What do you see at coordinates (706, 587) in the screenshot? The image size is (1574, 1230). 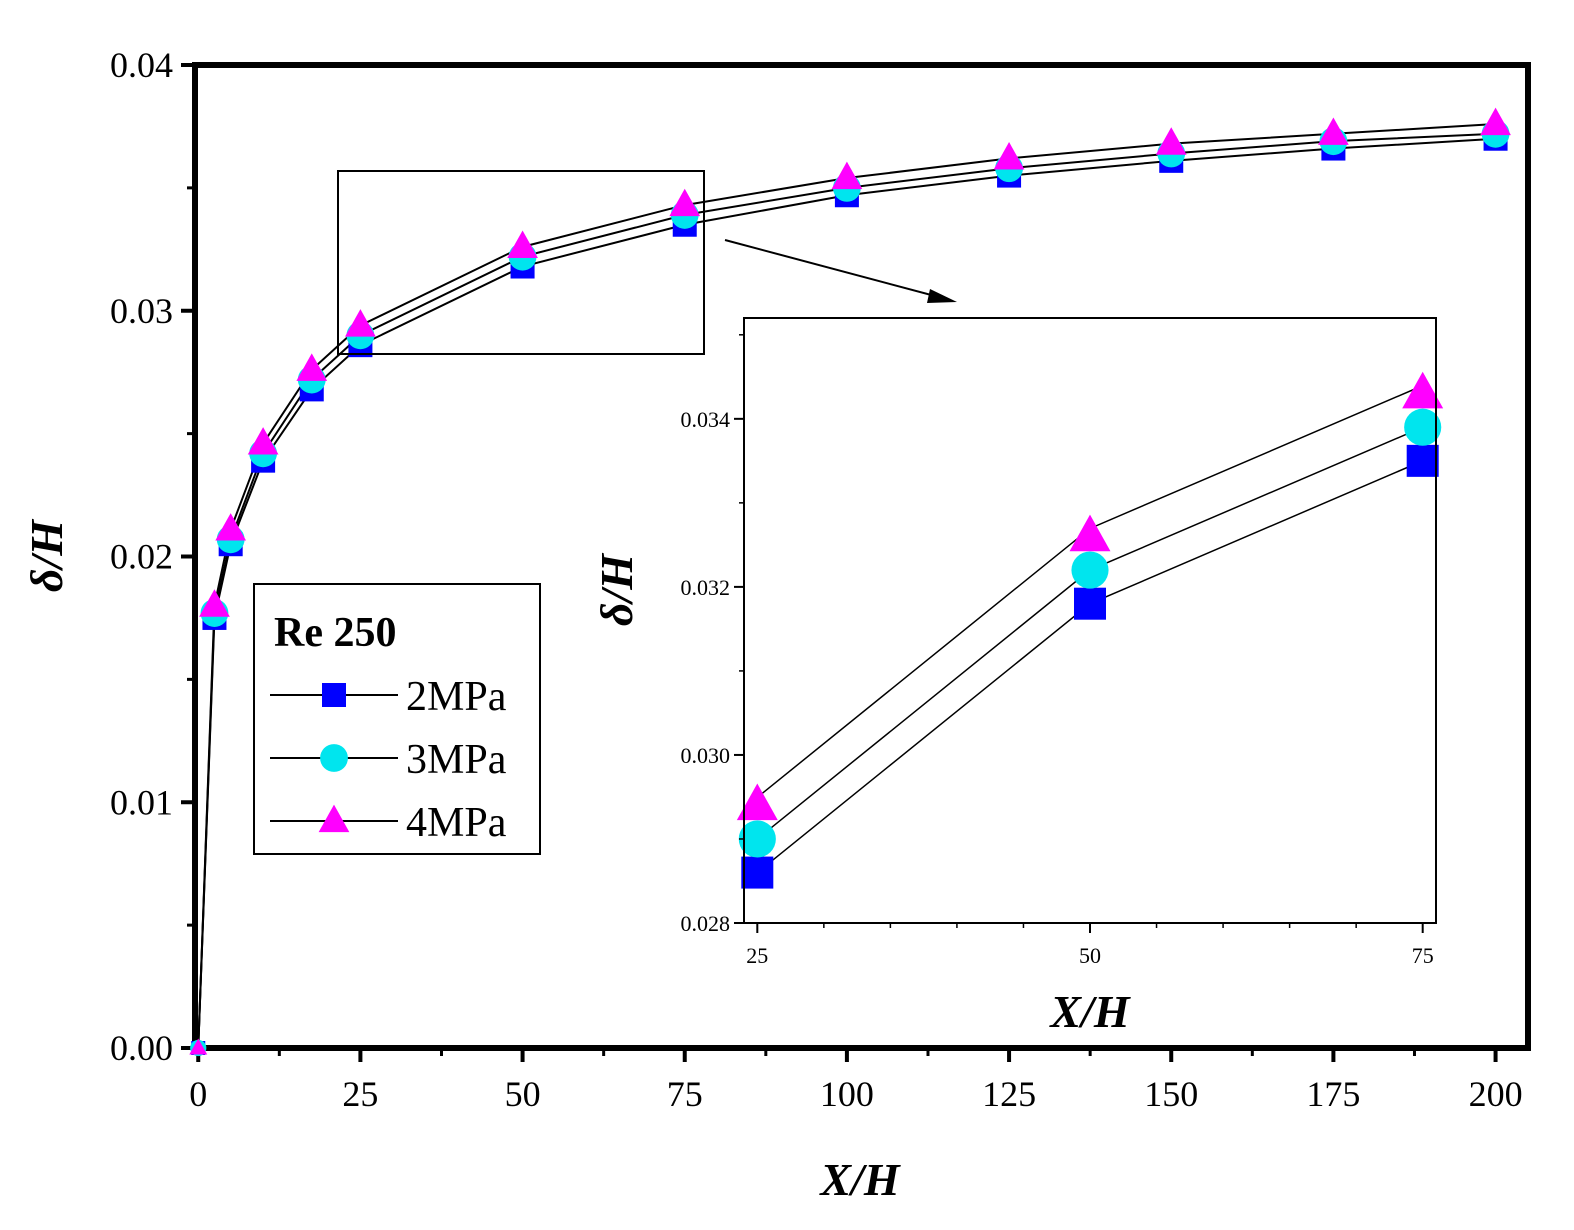 I see `inset-y-tick-label: 0.032` at bounding box center [706, 587].